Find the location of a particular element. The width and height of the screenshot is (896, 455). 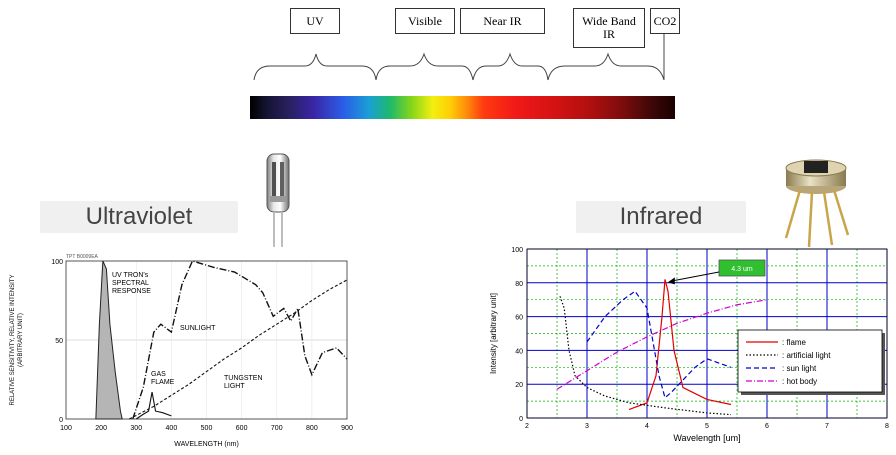

uv-y-tick-label: 50 is located at coordinates (59, 341).